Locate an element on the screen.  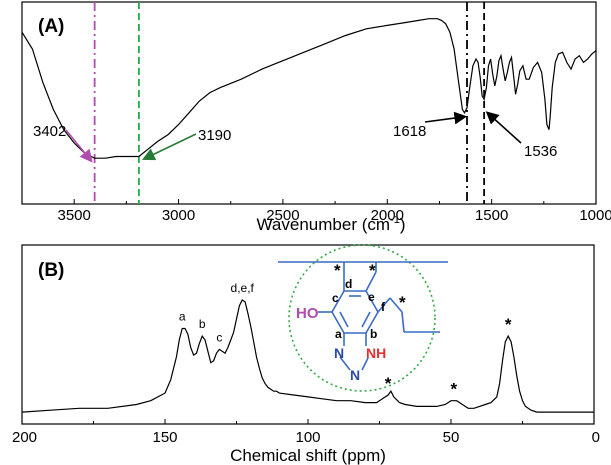
inset-atom-e: e is located at coordinates (371, 297).